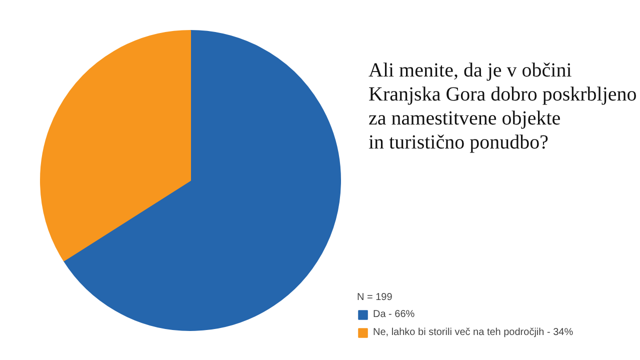 This screenshot has height=360, width=640. I want to click on legend-label: Da - 66%, so click(394, 314).